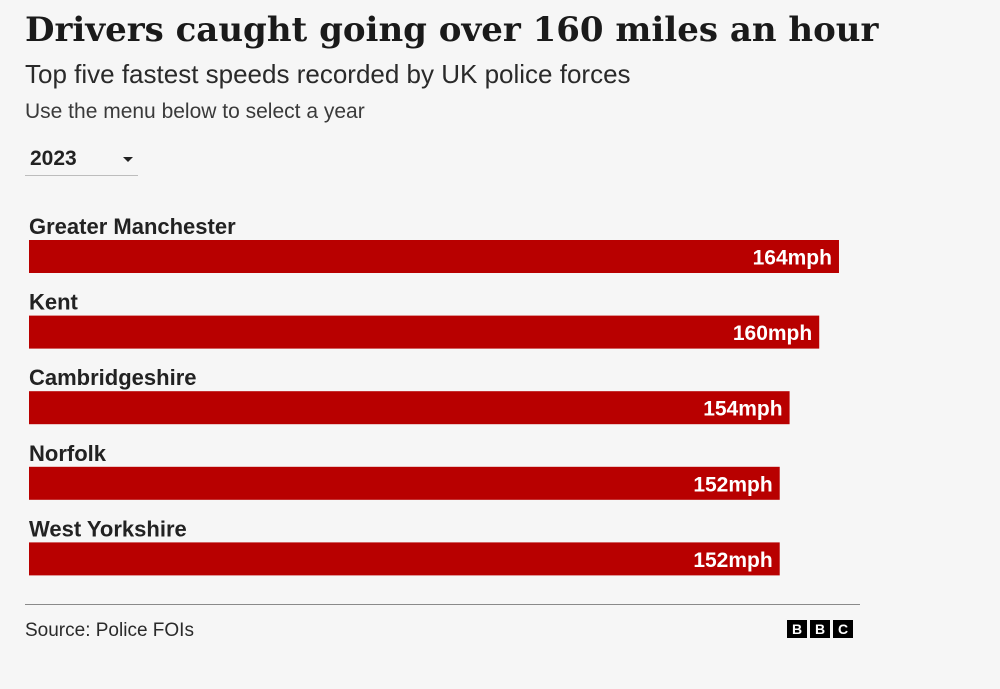 Image resolution: width=1000 pixels, height=689 pixels. Describe the element at coordinates (113, 377) in the screenshot. I see `category-label-cambridgeshire: Cambridgeshire` at that location.